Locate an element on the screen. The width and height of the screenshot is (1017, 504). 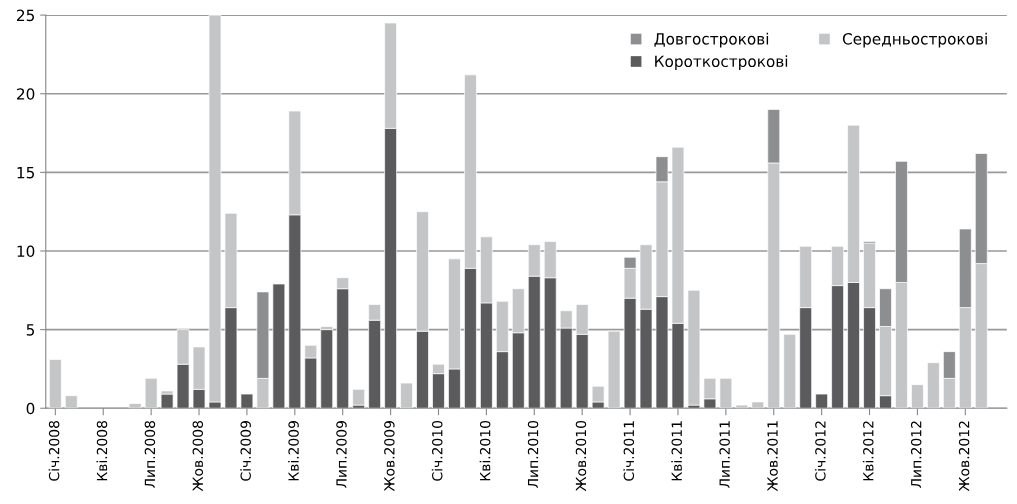
y-tick-label: 0 is located at coordinates (30, 408).